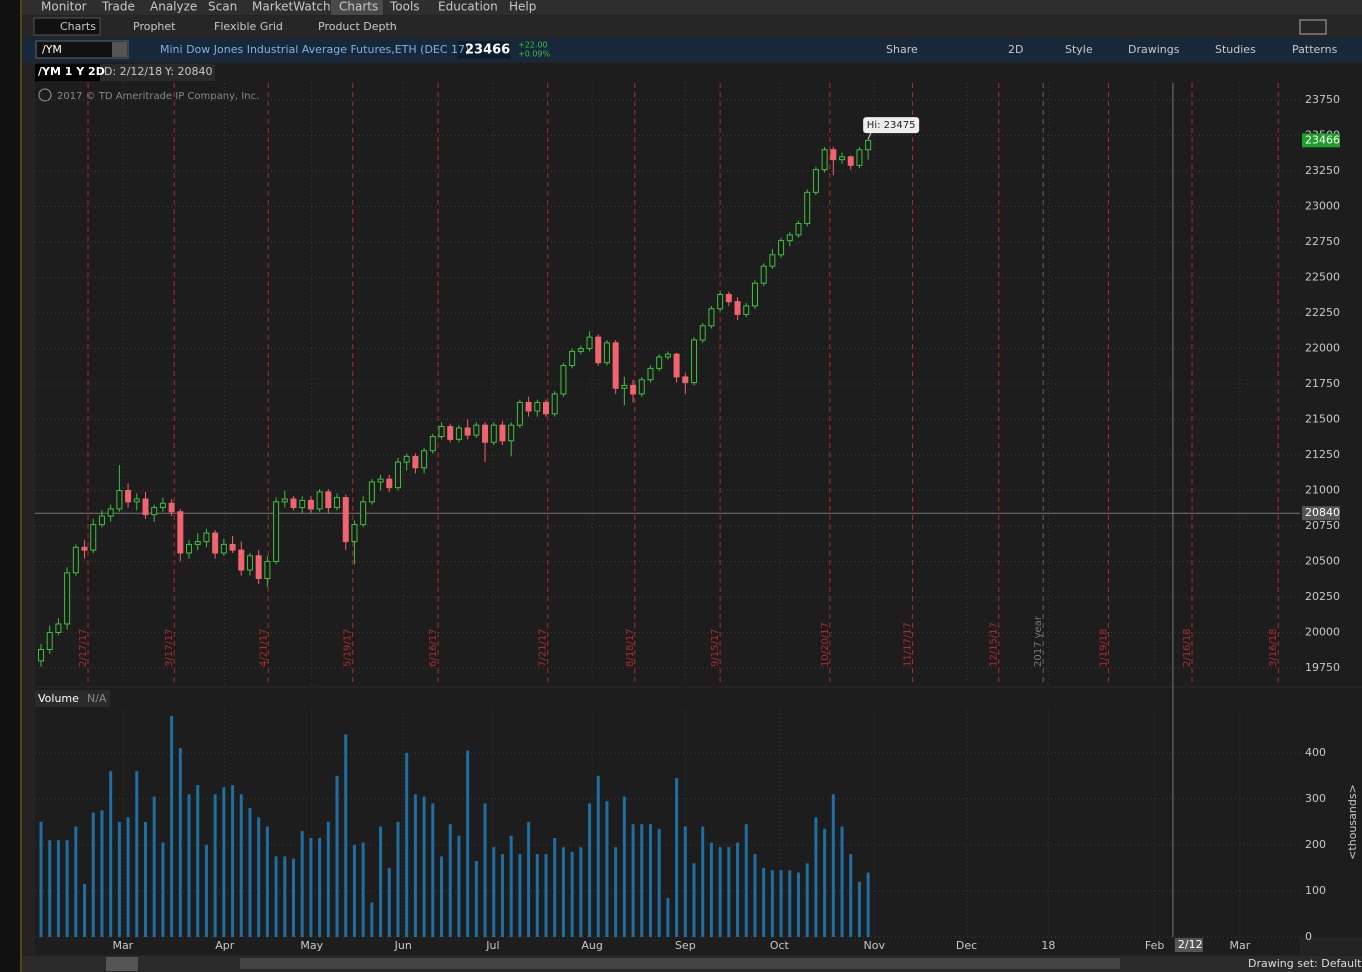 The image size is (1362, 972). What do you see at coordinates (1079, 49) in the screenshot?
I see `tool: Style` at bounding box center [1079, 49].